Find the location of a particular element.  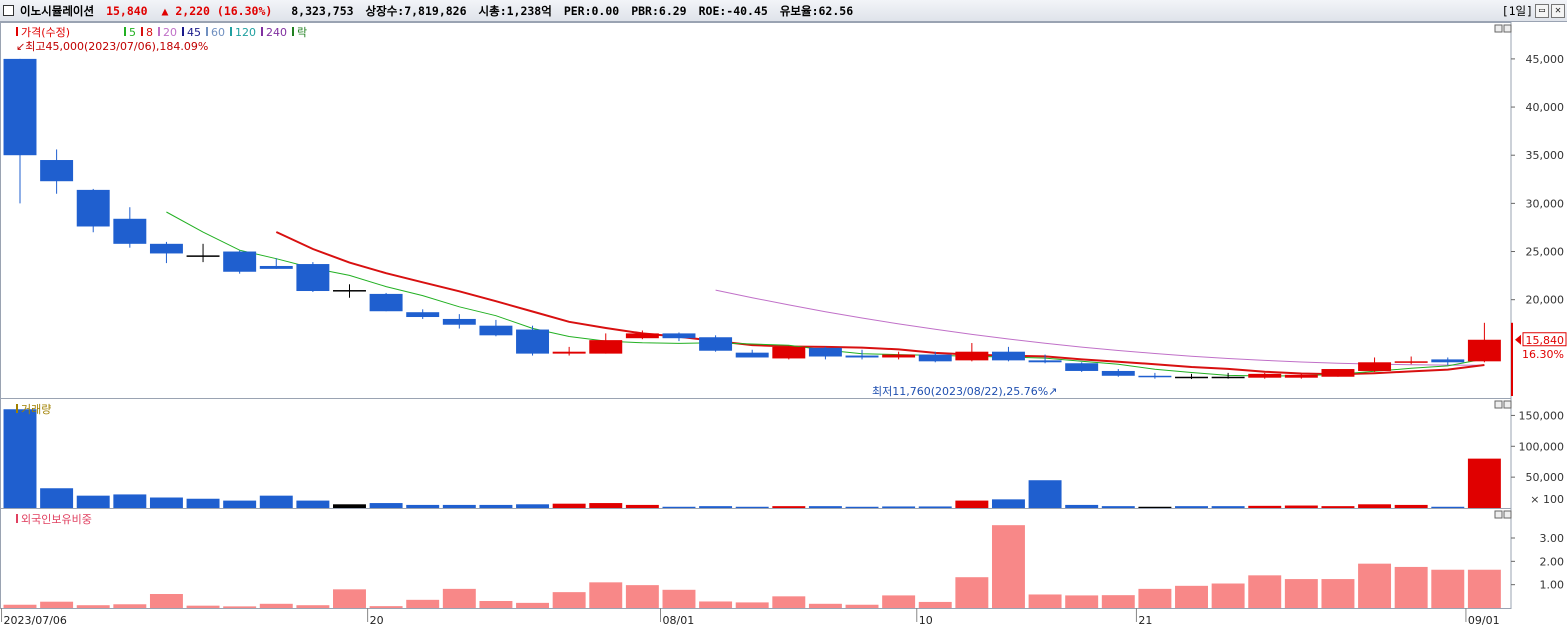

price-change: 2,220 is located at coordinates (192, 10).